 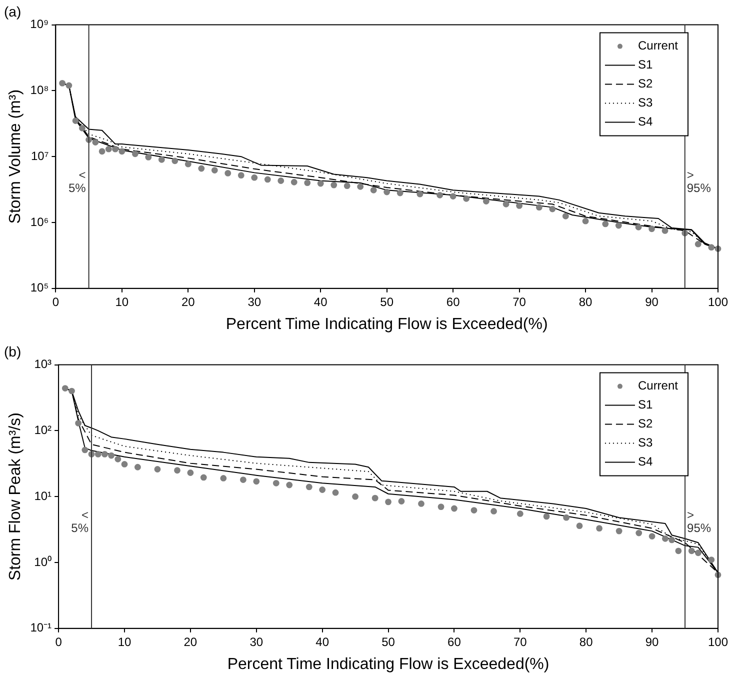 What do you see at coordinates (41, 627) in the screenshot?
I see `y-tick-label: 10⁻¹` at bounding box center [41, 627].